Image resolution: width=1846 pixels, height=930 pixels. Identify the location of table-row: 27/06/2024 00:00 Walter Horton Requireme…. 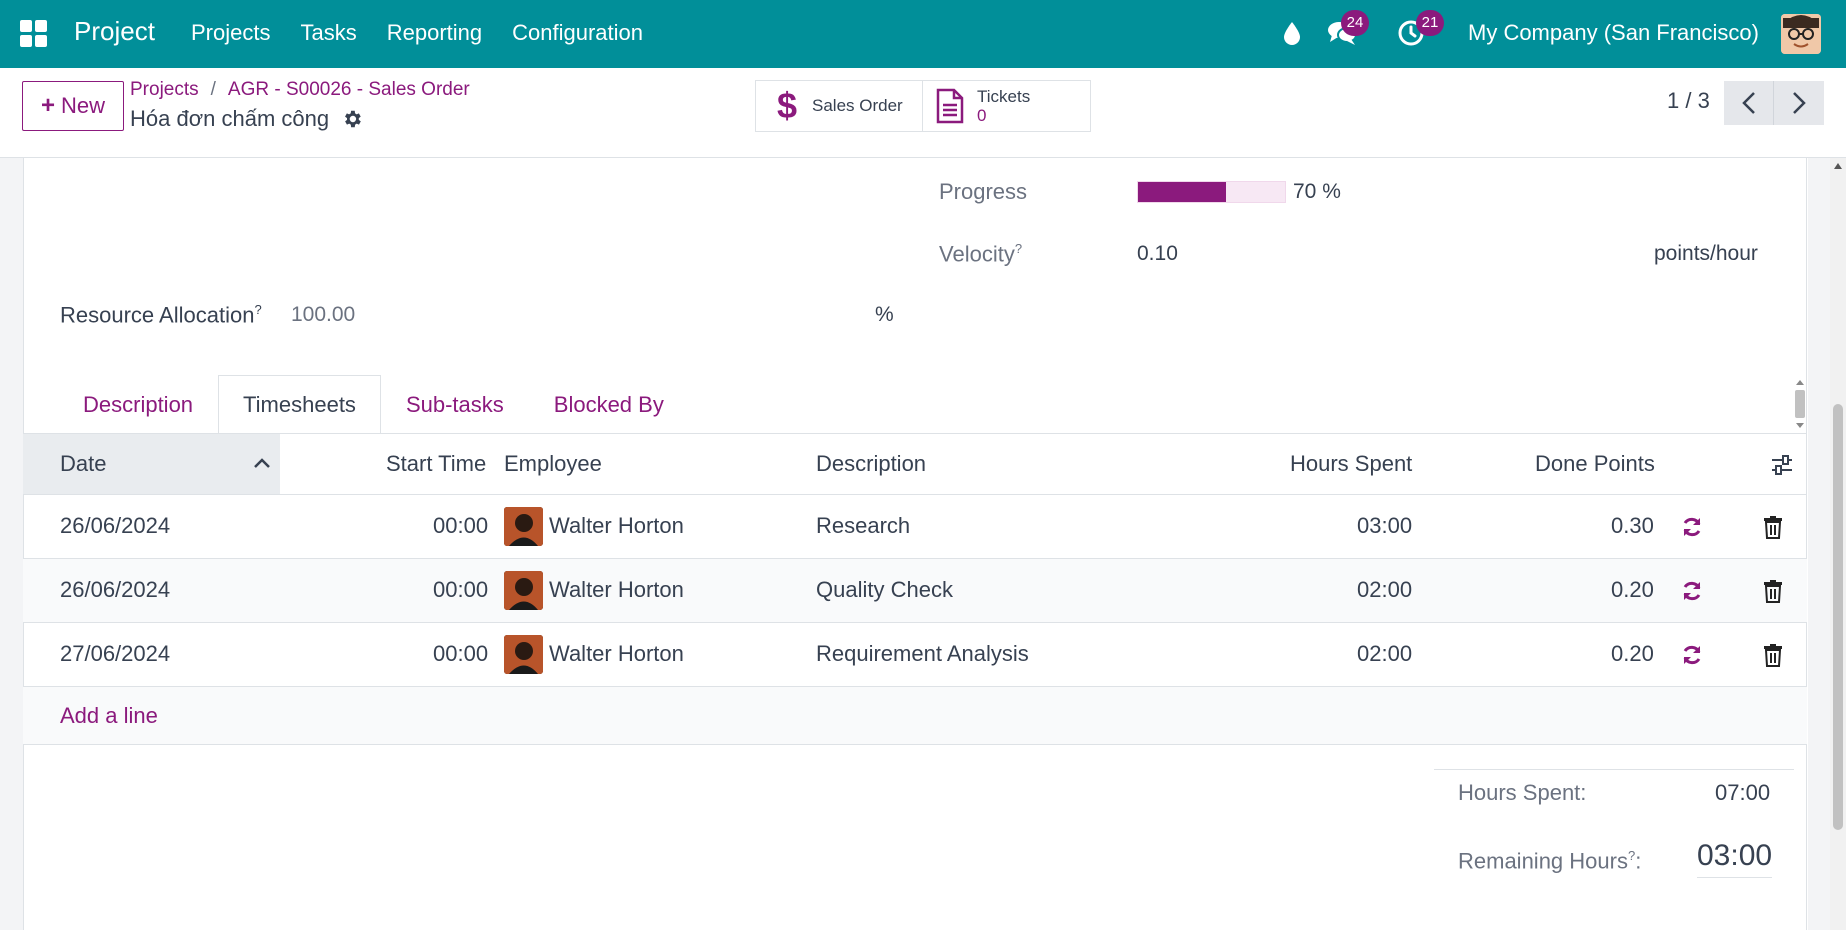
(915, 655).